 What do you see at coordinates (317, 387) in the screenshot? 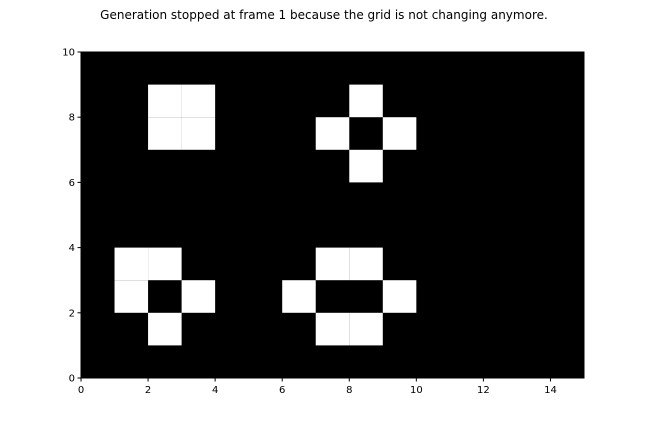
I see `x-axis: 0 2 4 6 8 10 12 14` at bounding box center [317, 387].